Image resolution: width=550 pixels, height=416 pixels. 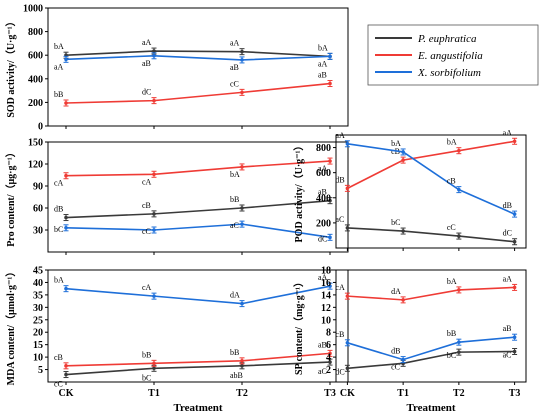 What do you see at coordinates (10, 66) in the screenshot?
I see `y-axis-title: SOD activity/（U·g⁻¹）` at bounding box center [10, 66].